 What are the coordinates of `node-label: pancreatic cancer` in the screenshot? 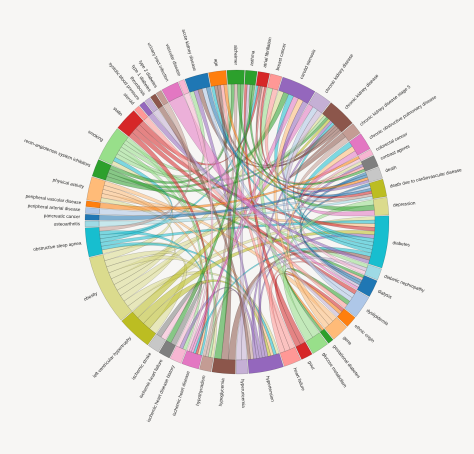 It's located at (62, 216).